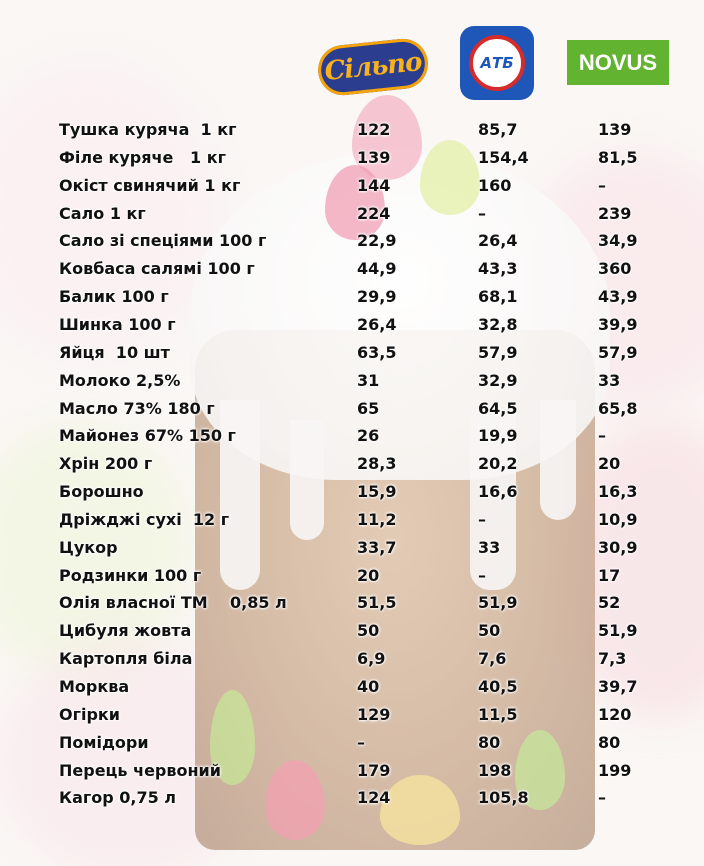 This screenshot has height=866, width=704. I want to click on product-name: Цукор, so click(88, 547).